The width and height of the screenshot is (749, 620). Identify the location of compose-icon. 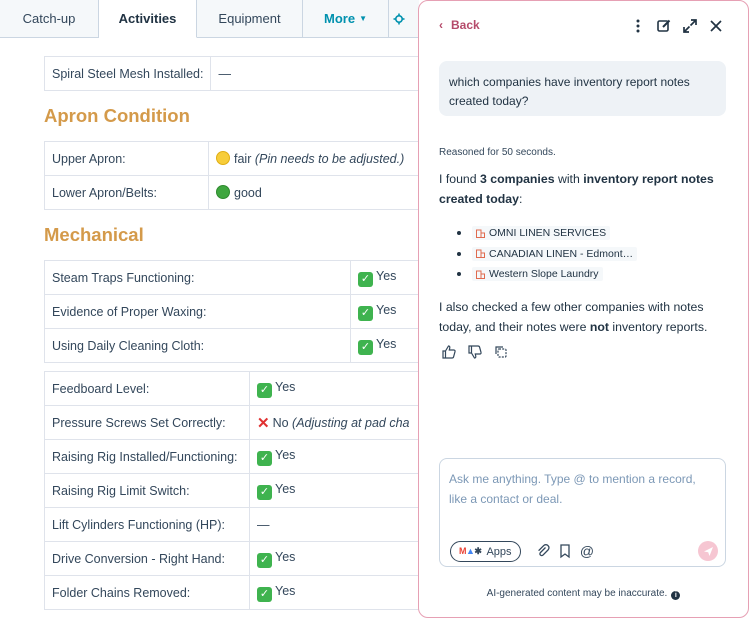
(664, 26).